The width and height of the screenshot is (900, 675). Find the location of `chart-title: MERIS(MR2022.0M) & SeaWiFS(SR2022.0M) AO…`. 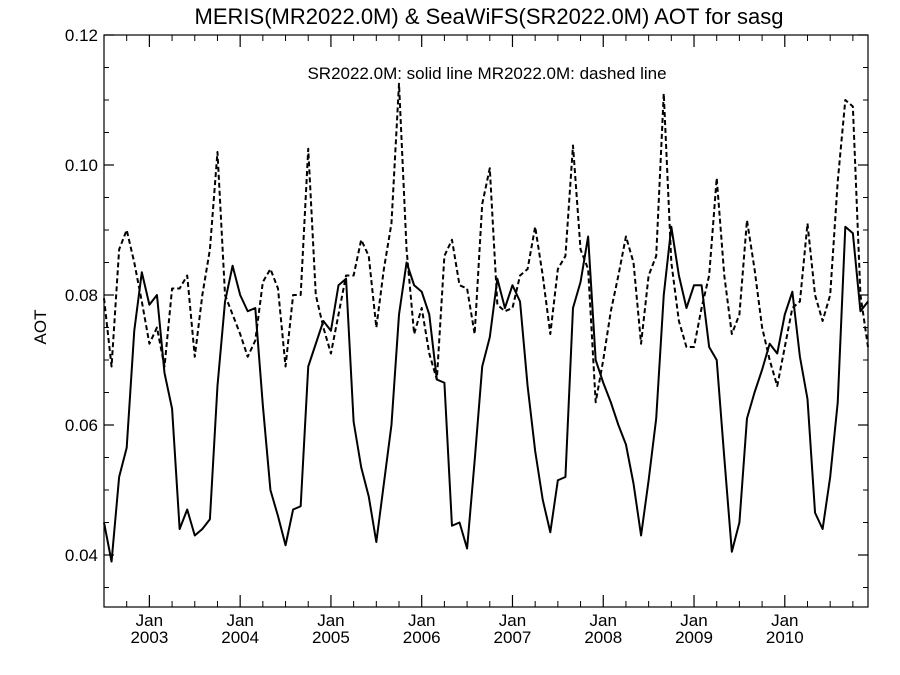

chart-title: MERIS(MR2022.0M) & SeaWiFS(SR2022.0M) AO… is located at coordinates (489, 16).